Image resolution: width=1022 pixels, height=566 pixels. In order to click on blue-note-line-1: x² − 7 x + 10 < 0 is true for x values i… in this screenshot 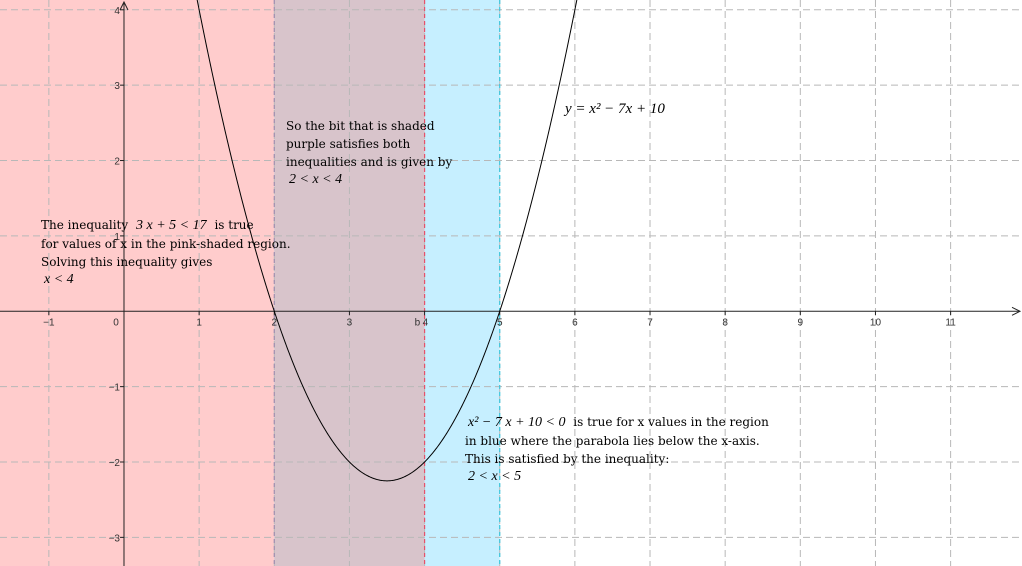, I will do `click(617, 422)`.